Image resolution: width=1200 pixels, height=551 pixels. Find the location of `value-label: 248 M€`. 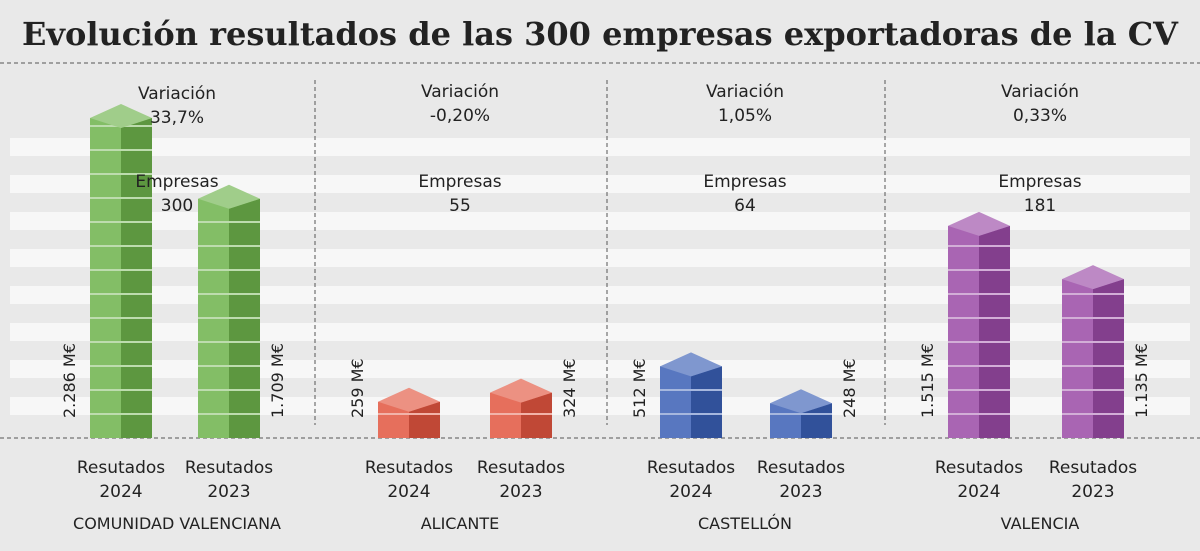

value-label: 248 M€ is located at coordinates (849, 388).